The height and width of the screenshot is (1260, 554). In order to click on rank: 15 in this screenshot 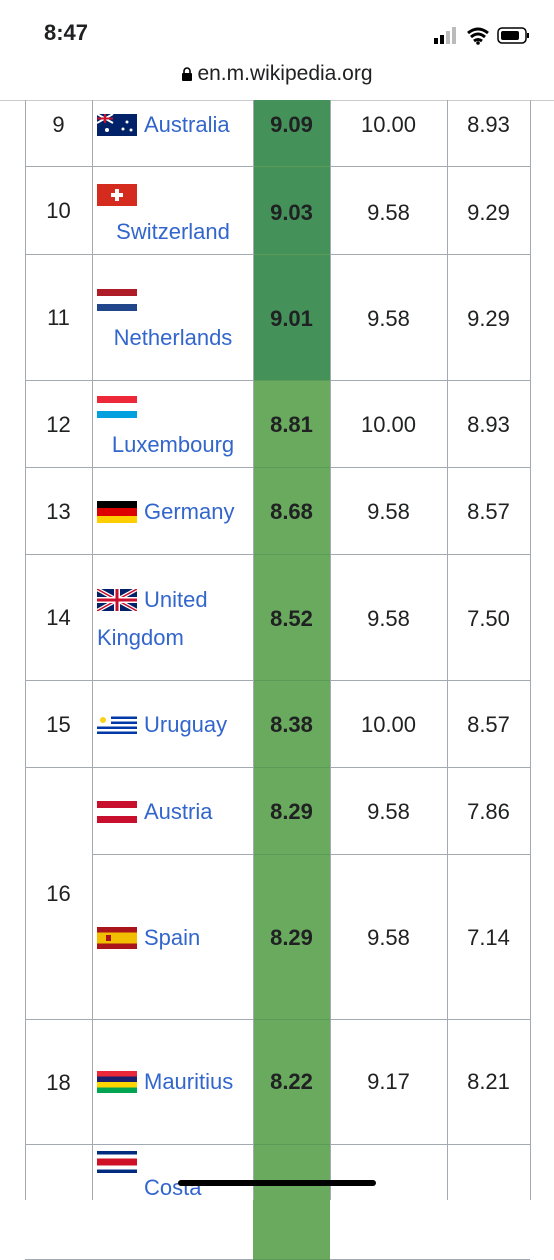, I will do `click(58, 724)`.